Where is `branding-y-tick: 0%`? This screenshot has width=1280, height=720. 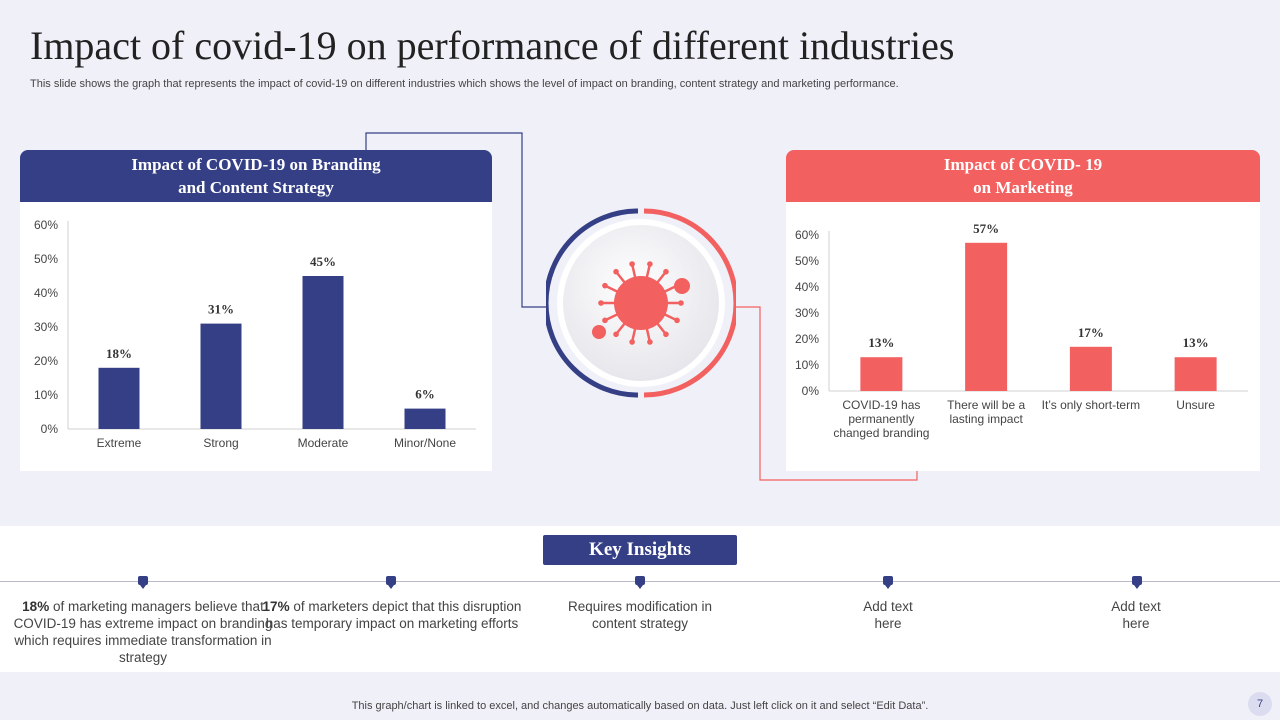
branding-y-tick: 0% is located at coordinates (50, 429).